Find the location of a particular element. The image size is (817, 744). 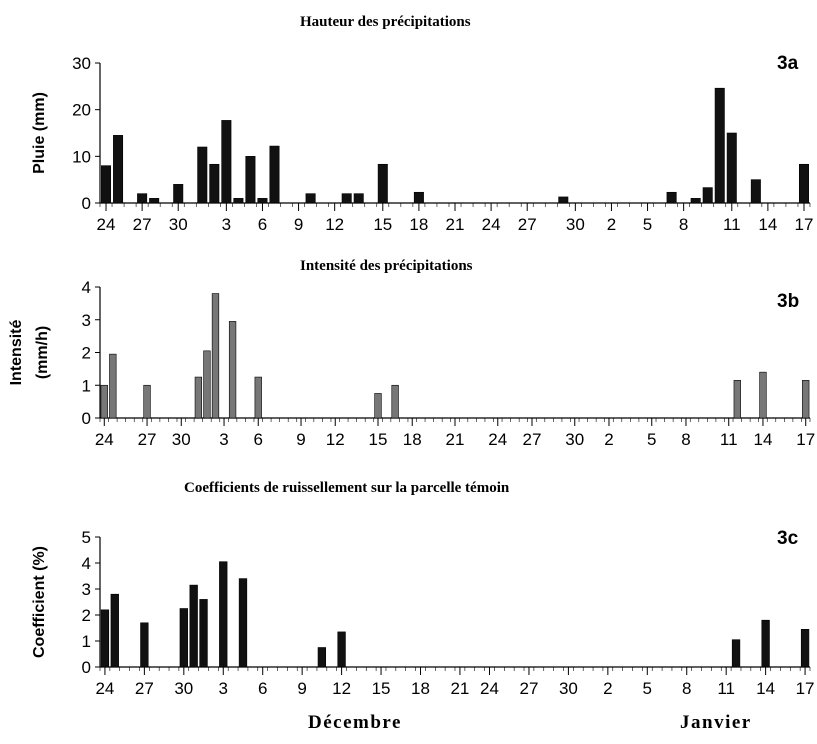

y-tick-label: 1 is located at coordinates (86, 385).